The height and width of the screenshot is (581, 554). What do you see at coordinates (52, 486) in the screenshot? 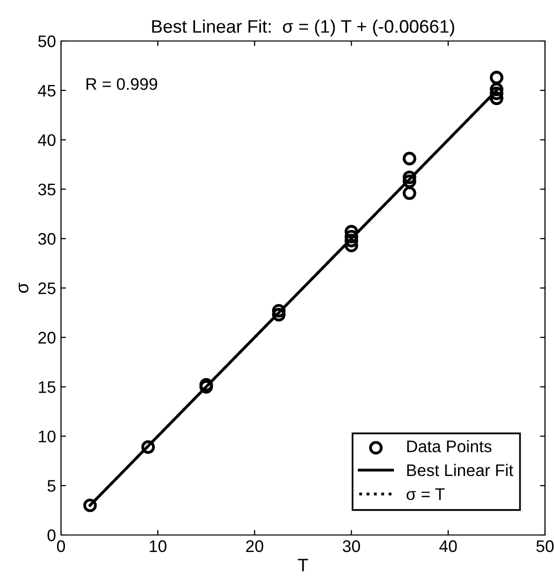
I see `y-tick-label: 5` at bounding box center [52, 486].